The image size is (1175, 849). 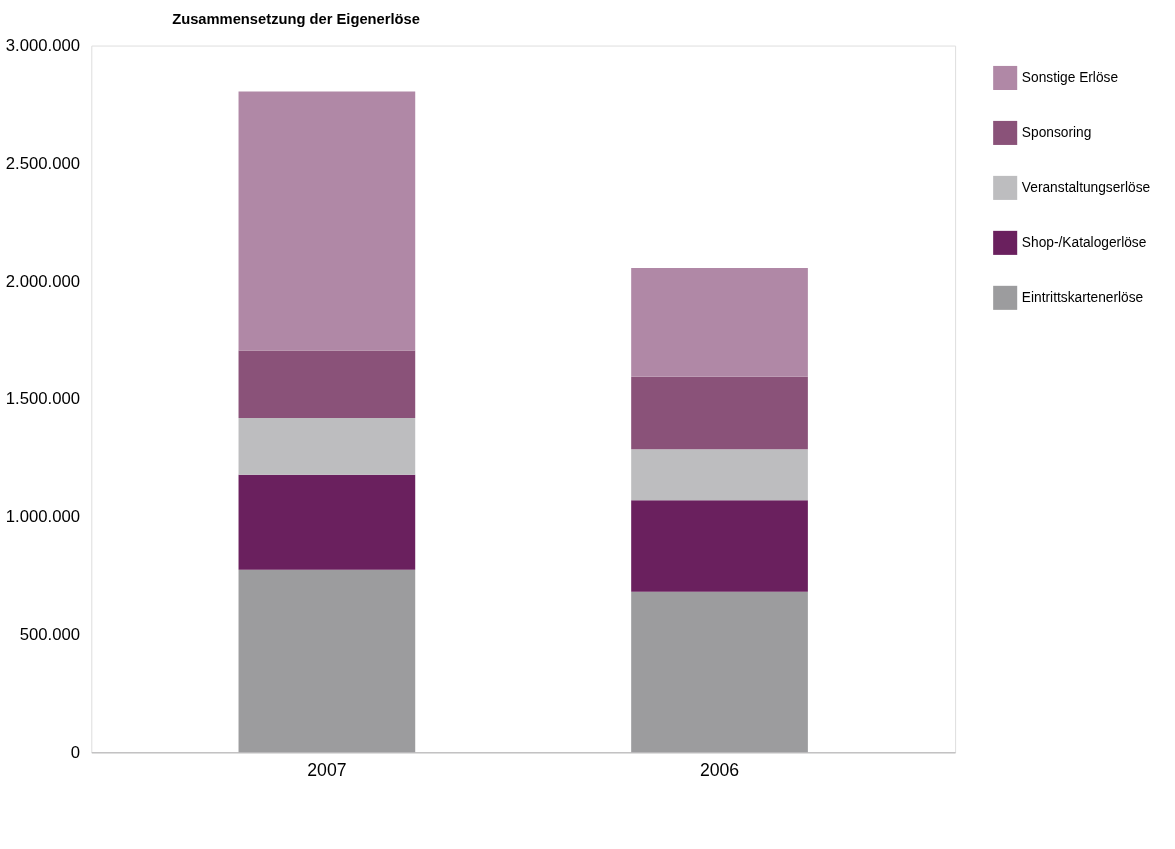 I want to click on y-tick-label: 2.500.000, so click(x=42, y=163).